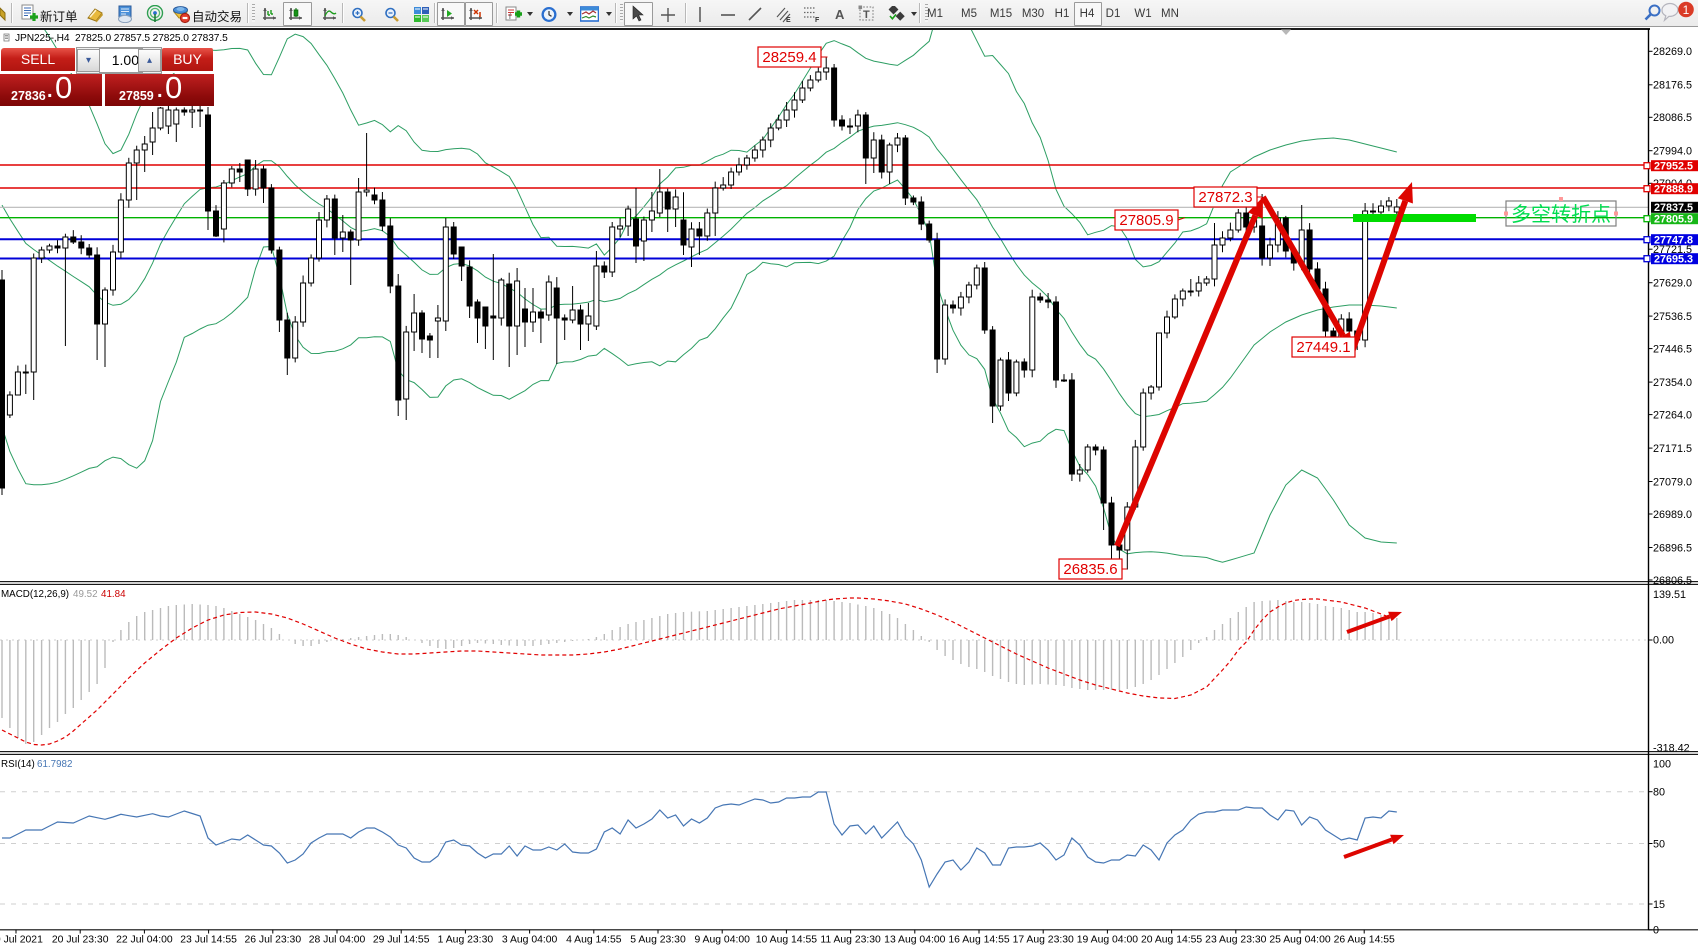 The width and height of the screenshot is (1698, 947). What do you see at coordinates (1662, 765) in the screenshot?
I see `svg-text: 100` at bounding box center [1662, 765].